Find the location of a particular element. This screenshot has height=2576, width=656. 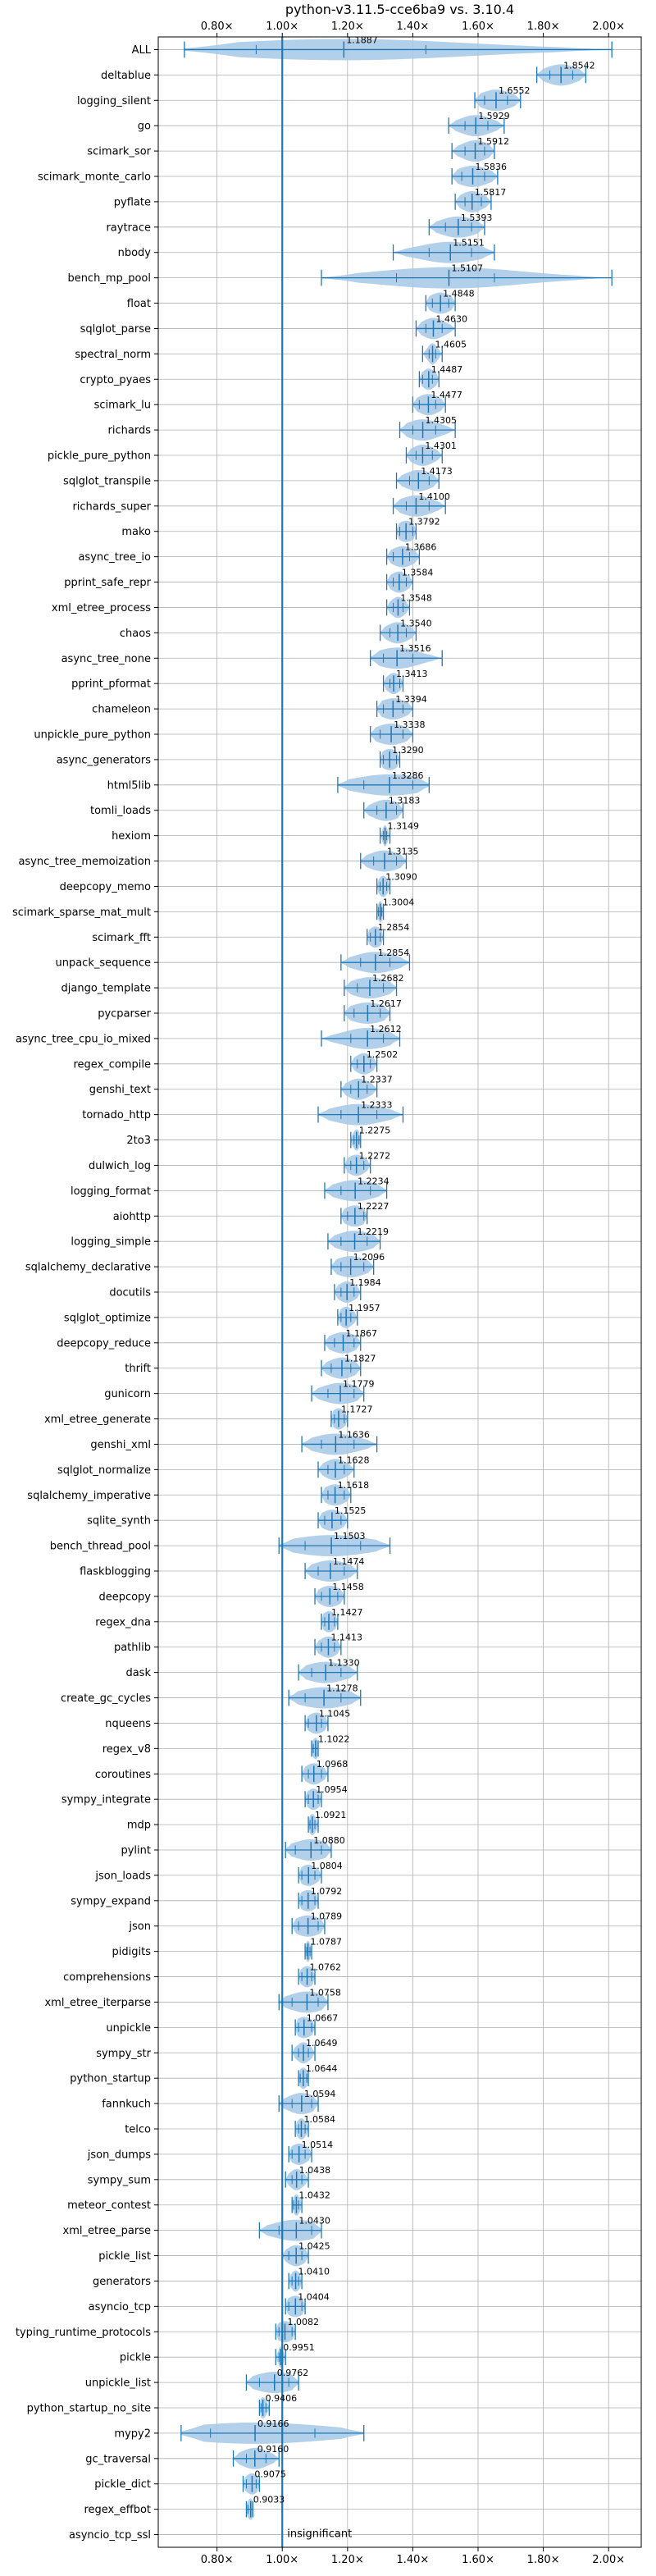

category-label: docutils is located at coordinates (130, 1293).